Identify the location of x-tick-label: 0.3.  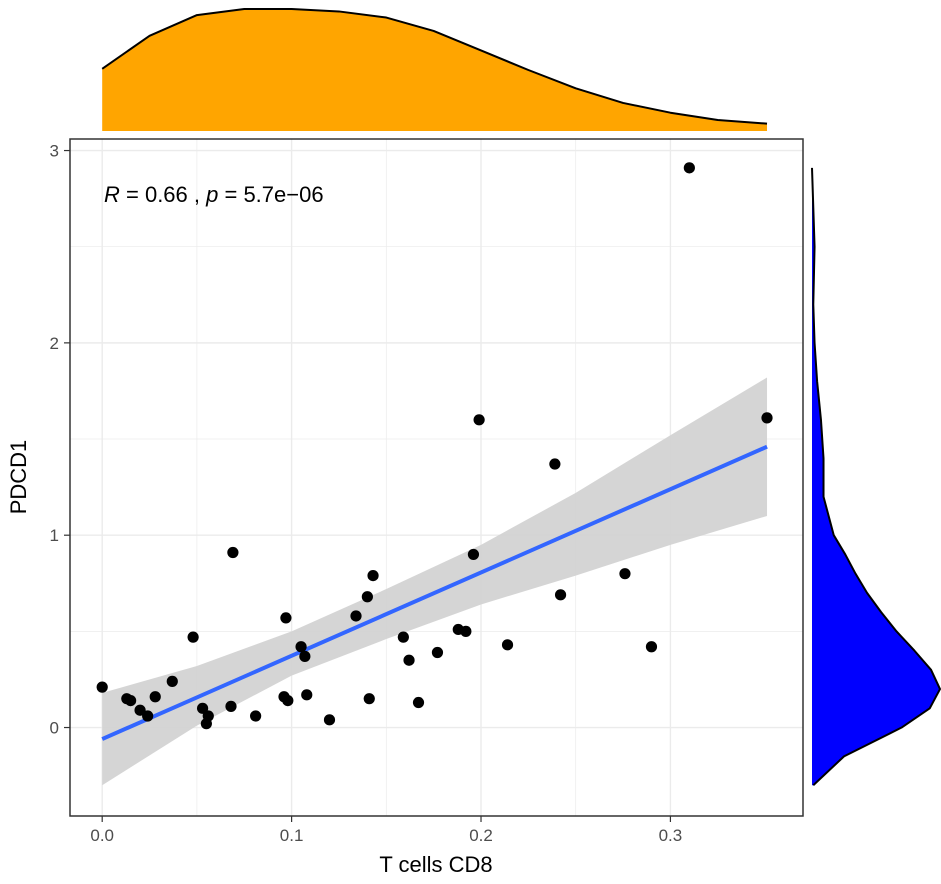
(671, 835).